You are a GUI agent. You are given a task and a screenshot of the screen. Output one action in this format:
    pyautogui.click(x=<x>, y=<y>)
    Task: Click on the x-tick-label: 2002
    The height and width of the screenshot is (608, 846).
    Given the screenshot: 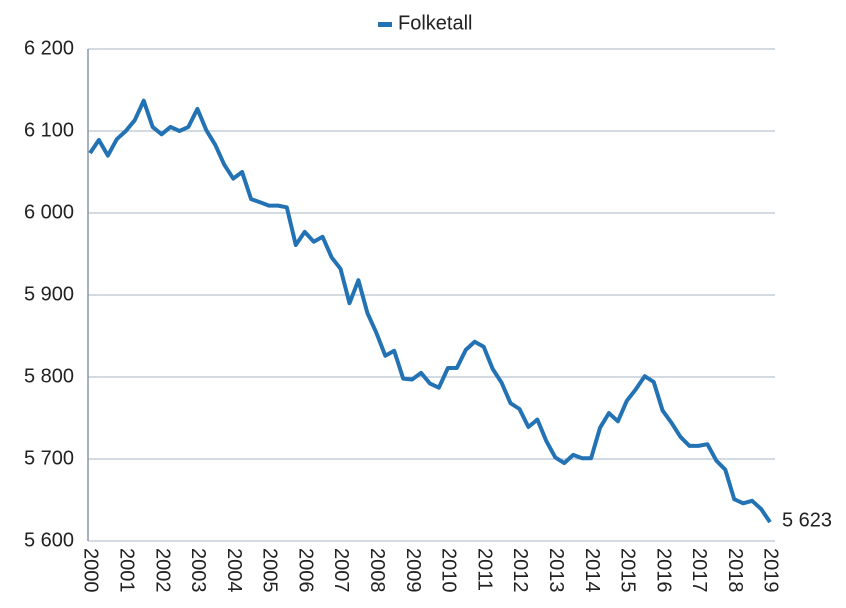 What is the action you would take?
    pyautogui.click(x=162, y=570)
    